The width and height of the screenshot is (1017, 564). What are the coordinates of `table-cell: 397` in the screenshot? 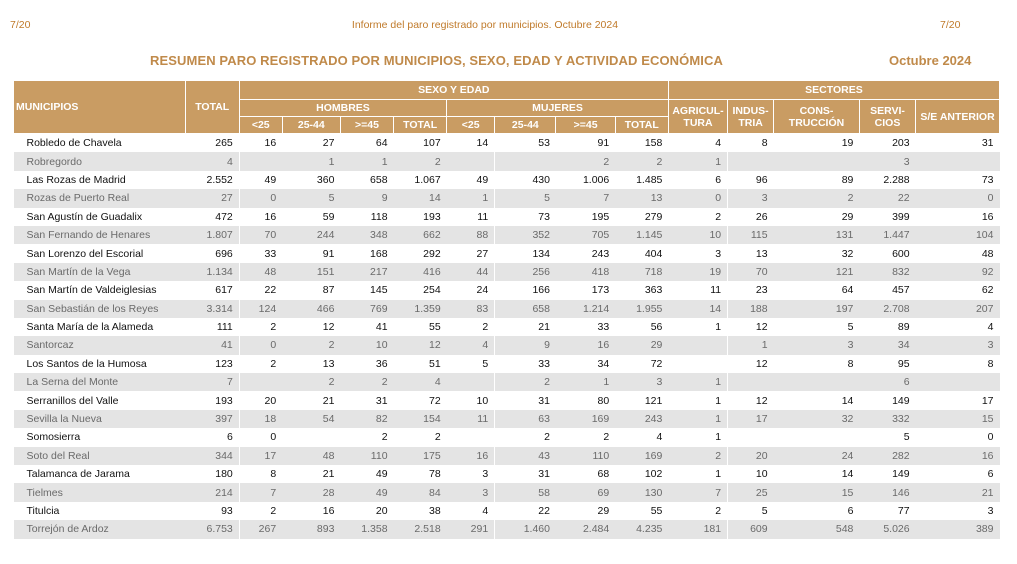 It's located at (212, 419).